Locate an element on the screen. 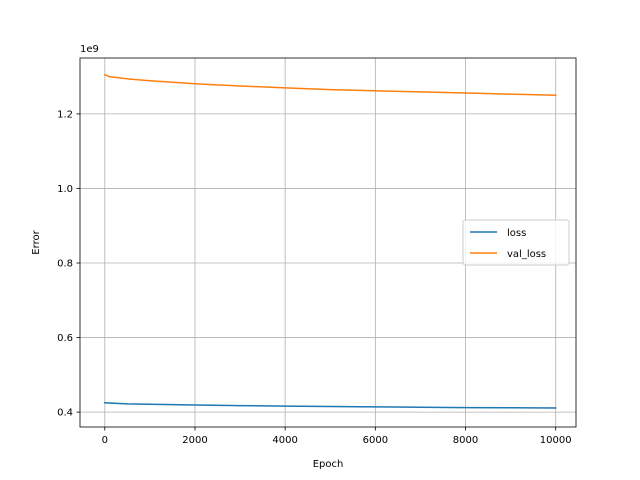  x-axis: 0 2000 4000 6000 8000 10000 is located at coordinates (337, 436).